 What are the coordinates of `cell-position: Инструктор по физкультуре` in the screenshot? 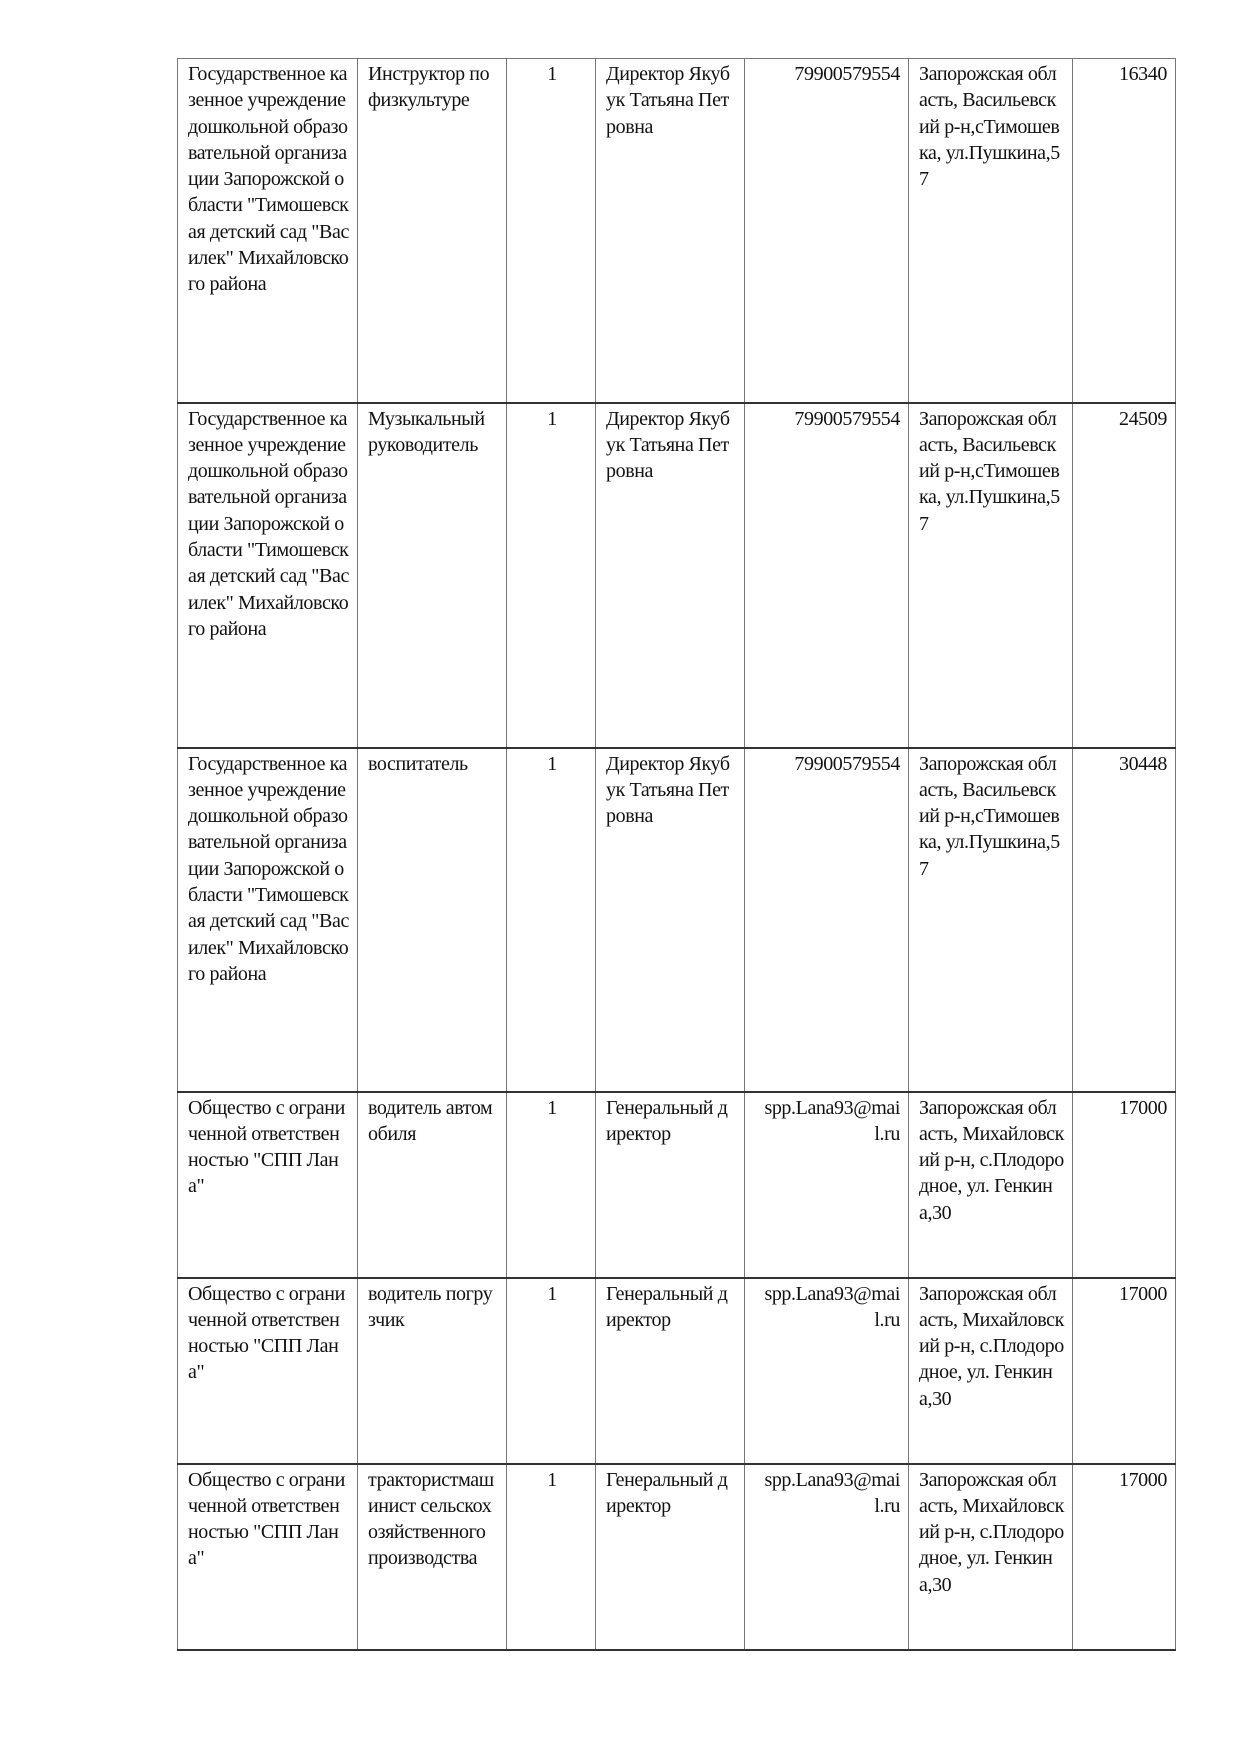 It's located at (432, 230).